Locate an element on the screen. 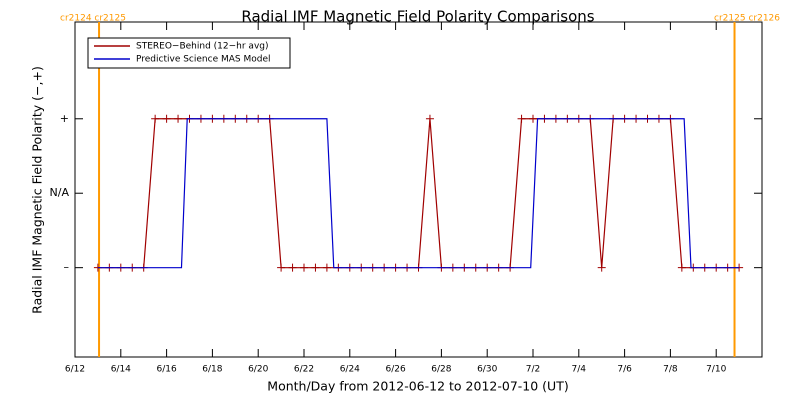 The height and width of the screenshot is (400, 800). x-tick-label: 6/20 is located at coordinates (258, 370).